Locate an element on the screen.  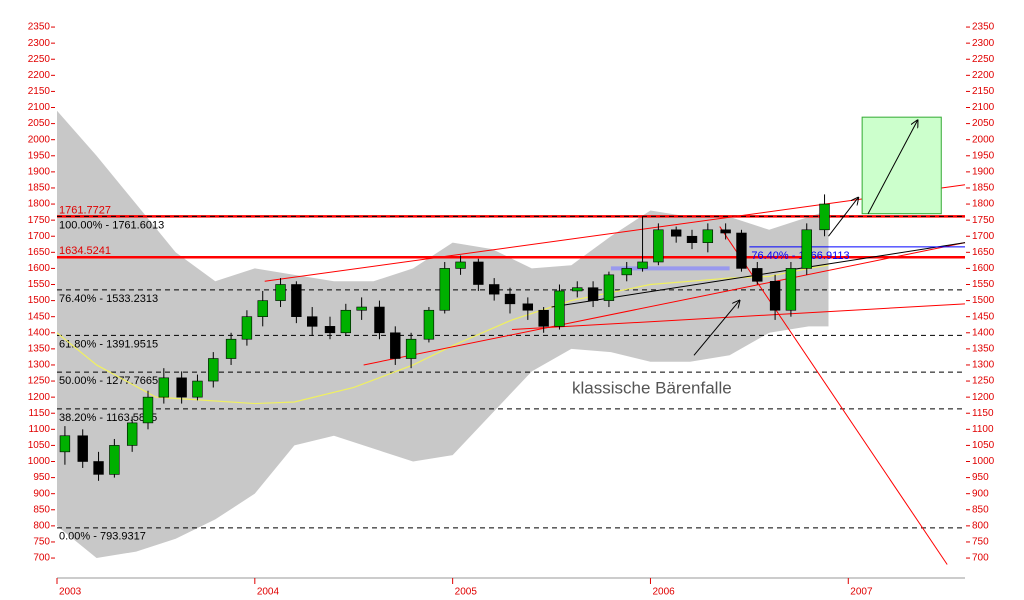
y-tick-label: 1000 is located at coordinates (39, 461).